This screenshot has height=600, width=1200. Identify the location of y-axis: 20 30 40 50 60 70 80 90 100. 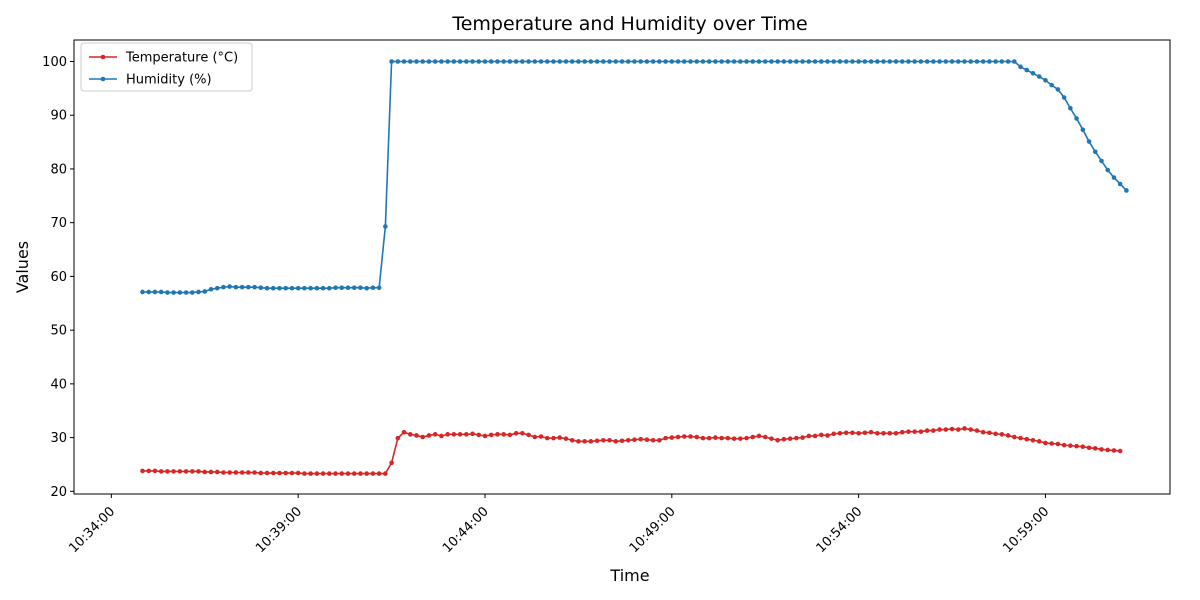
(58, 277).